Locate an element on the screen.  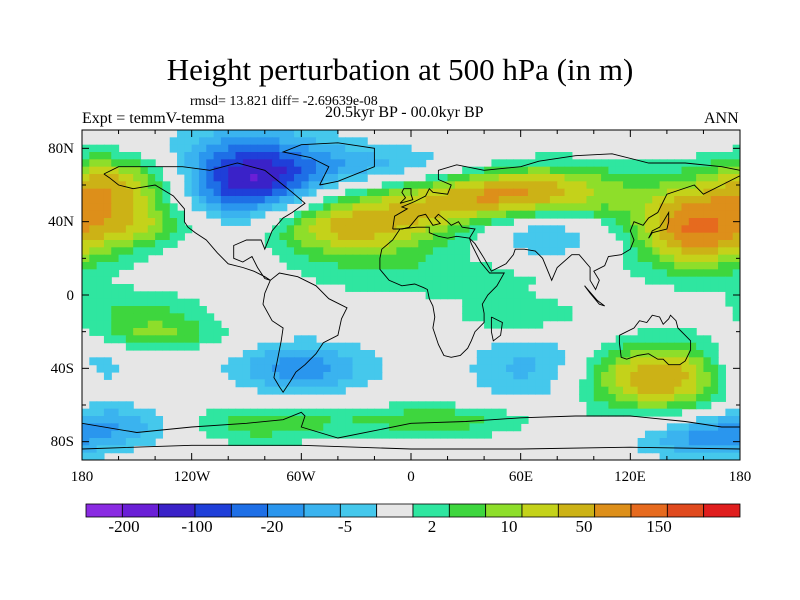
colorbar-swatch is located at coordinates (576, 510).